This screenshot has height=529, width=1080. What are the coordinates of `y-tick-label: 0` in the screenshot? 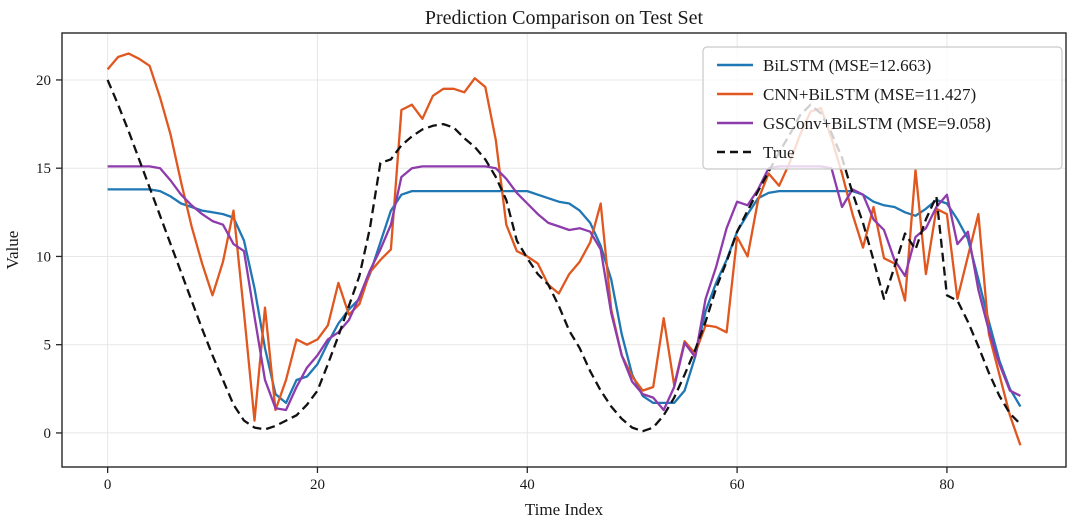 It's located at (48, 434).